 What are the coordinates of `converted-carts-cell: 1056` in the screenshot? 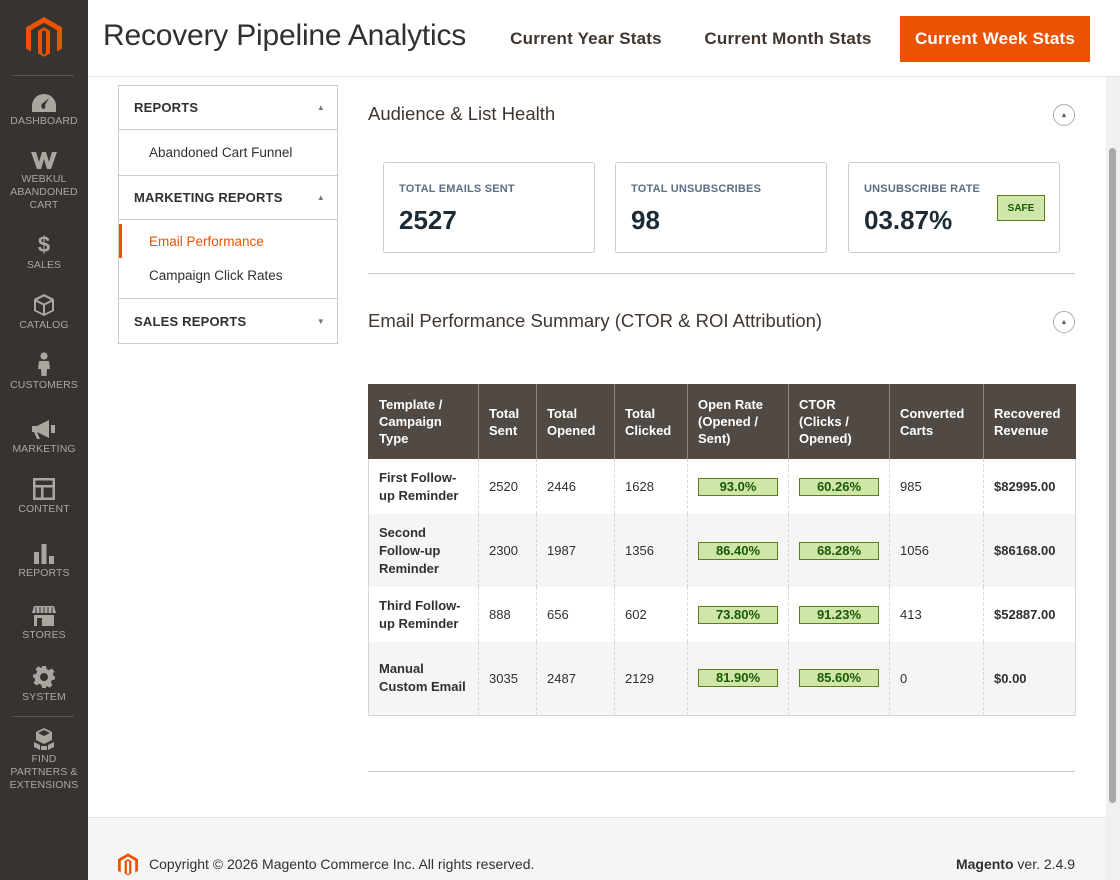 It's located at (936, 550).